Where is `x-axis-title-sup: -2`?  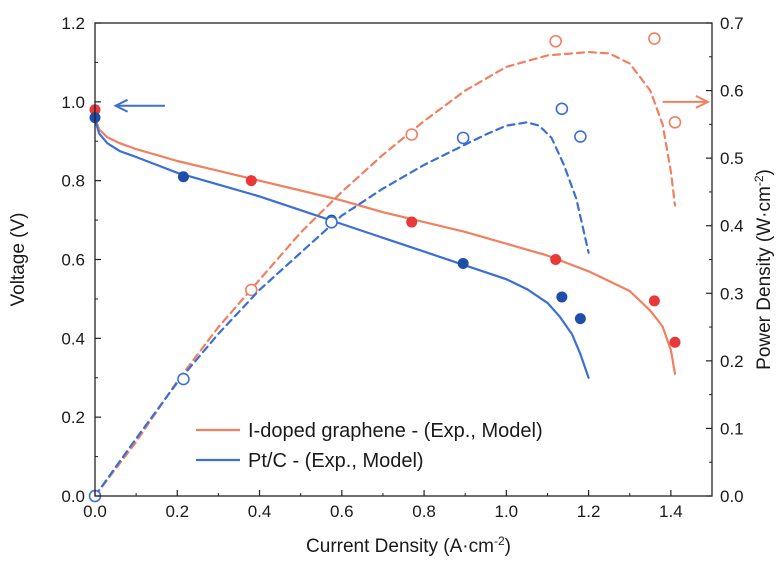 x-axis-title-sup: -2 is located at coordinates (499, 541).